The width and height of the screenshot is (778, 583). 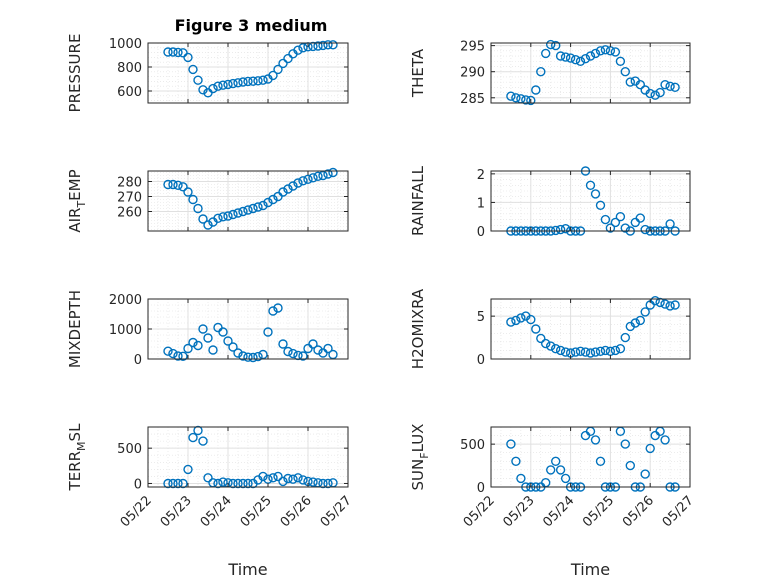 I want to click on y-axis-label: MIXDEPTH, so click(x=75, y=329).